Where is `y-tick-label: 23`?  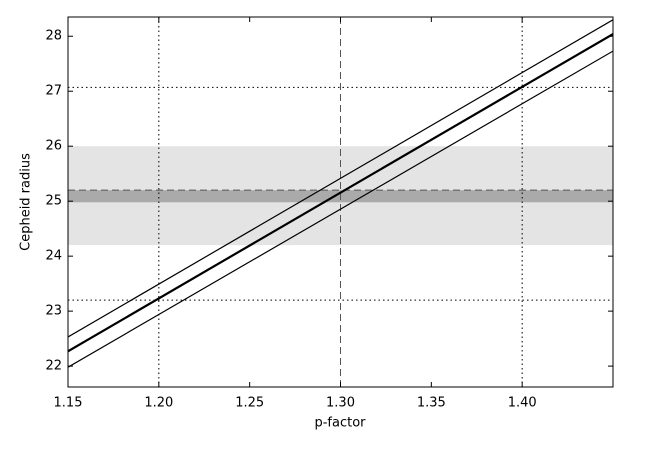 y-tick-label: 23 is located at coordinates (53, 311).